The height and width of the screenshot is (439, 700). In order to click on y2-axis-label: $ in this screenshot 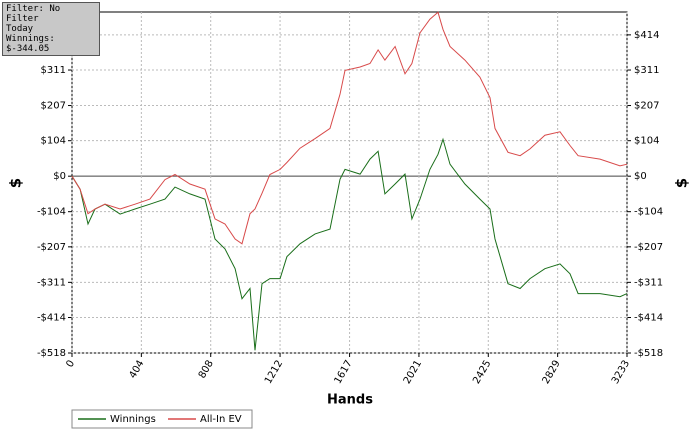, I will do `click(682, 183)`.